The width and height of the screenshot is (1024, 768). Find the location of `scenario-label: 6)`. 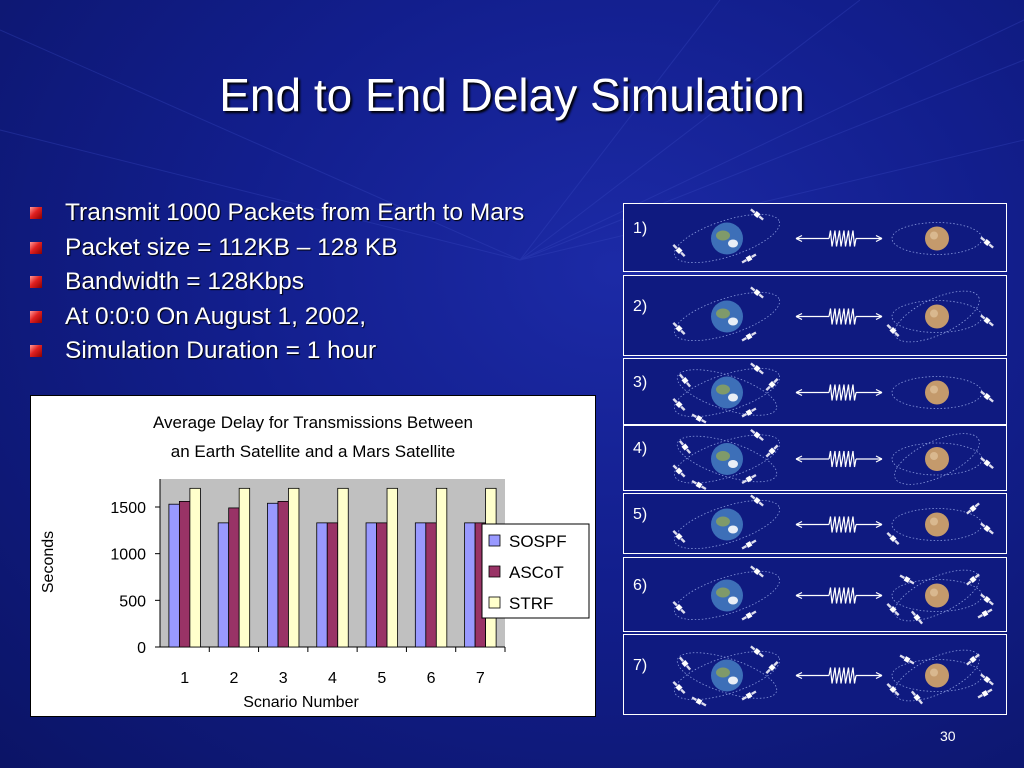

scenario-label: 6) is located at coordinates (640, 585).